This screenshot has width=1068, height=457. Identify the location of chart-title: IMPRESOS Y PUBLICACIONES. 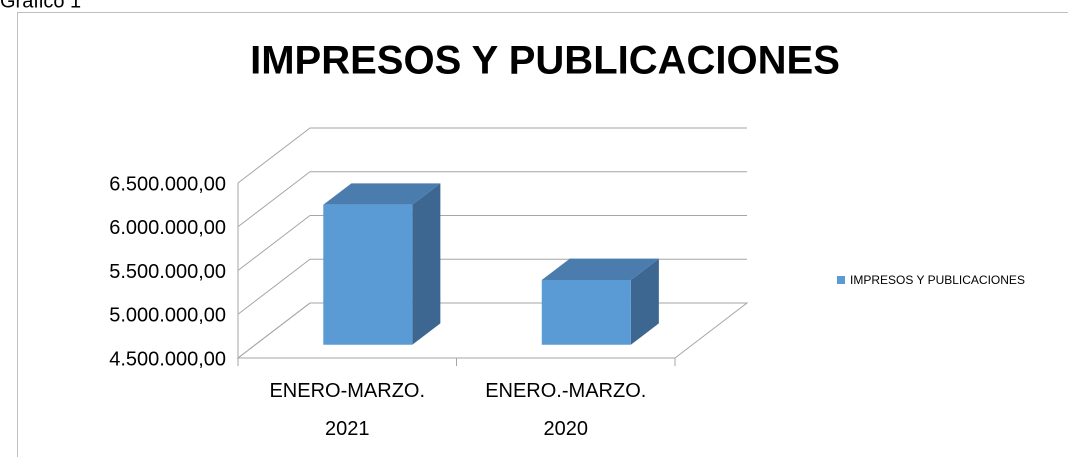
(545, 61).